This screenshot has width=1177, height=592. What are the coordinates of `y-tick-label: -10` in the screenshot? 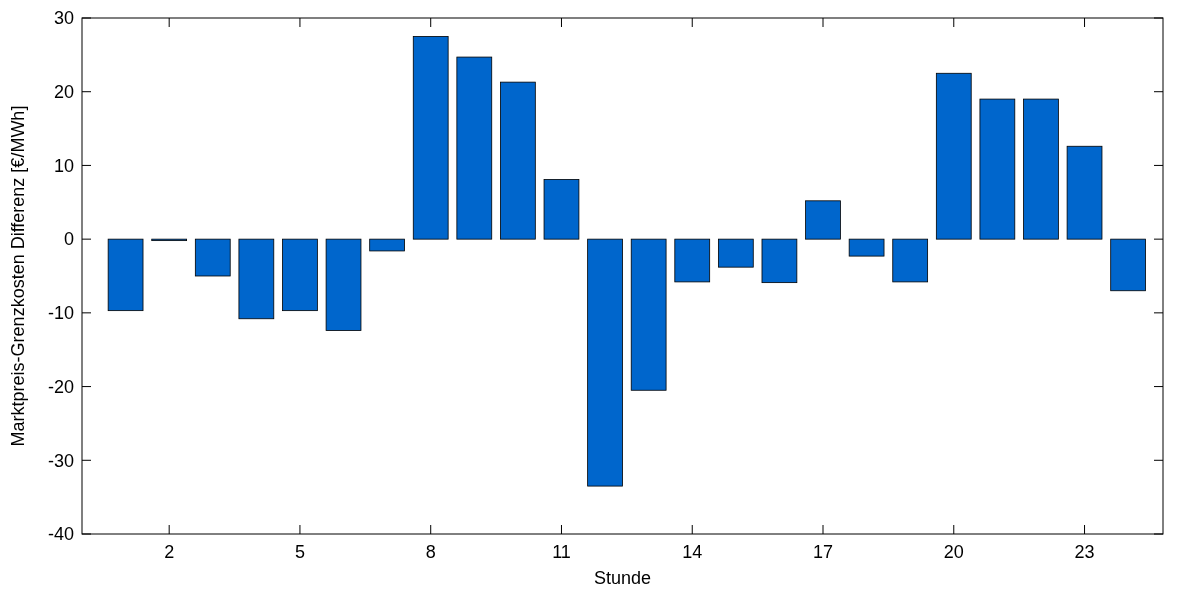 It's located at (60, 313).